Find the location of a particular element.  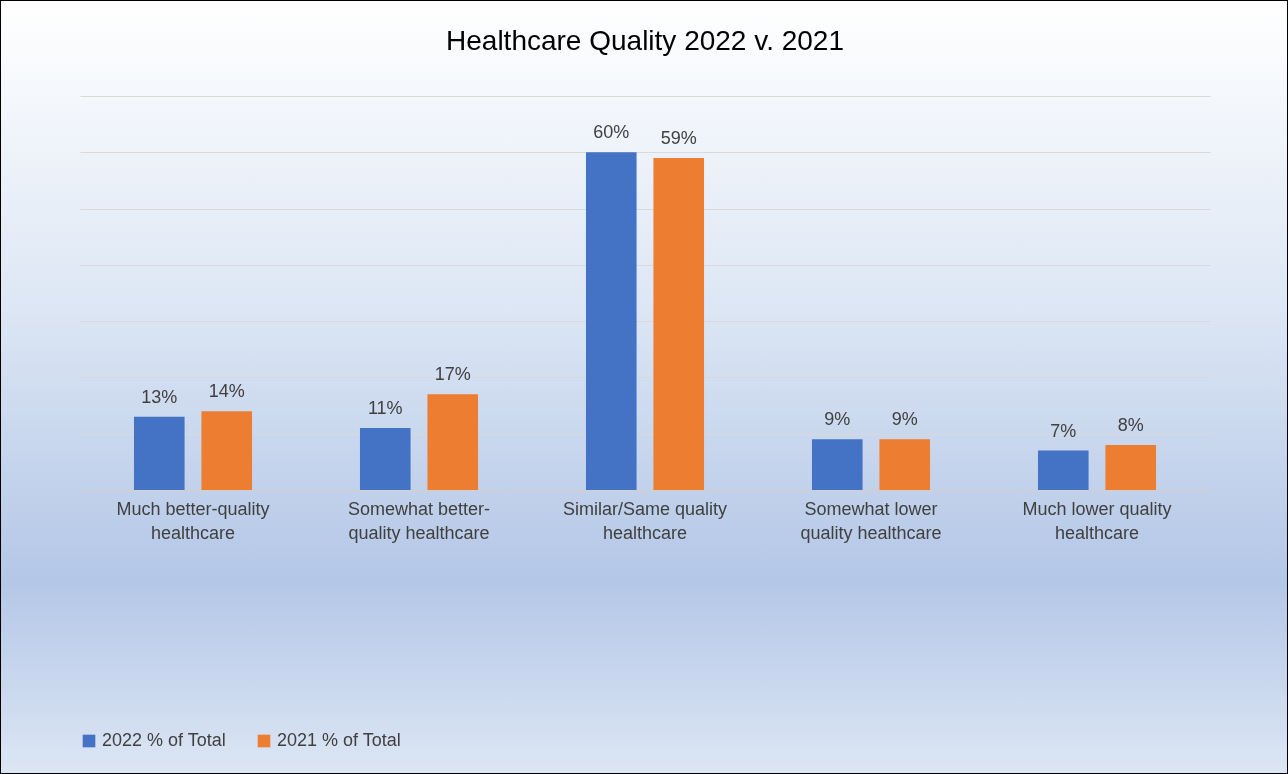

data-label: 11% is located at coordinates (385, 408).